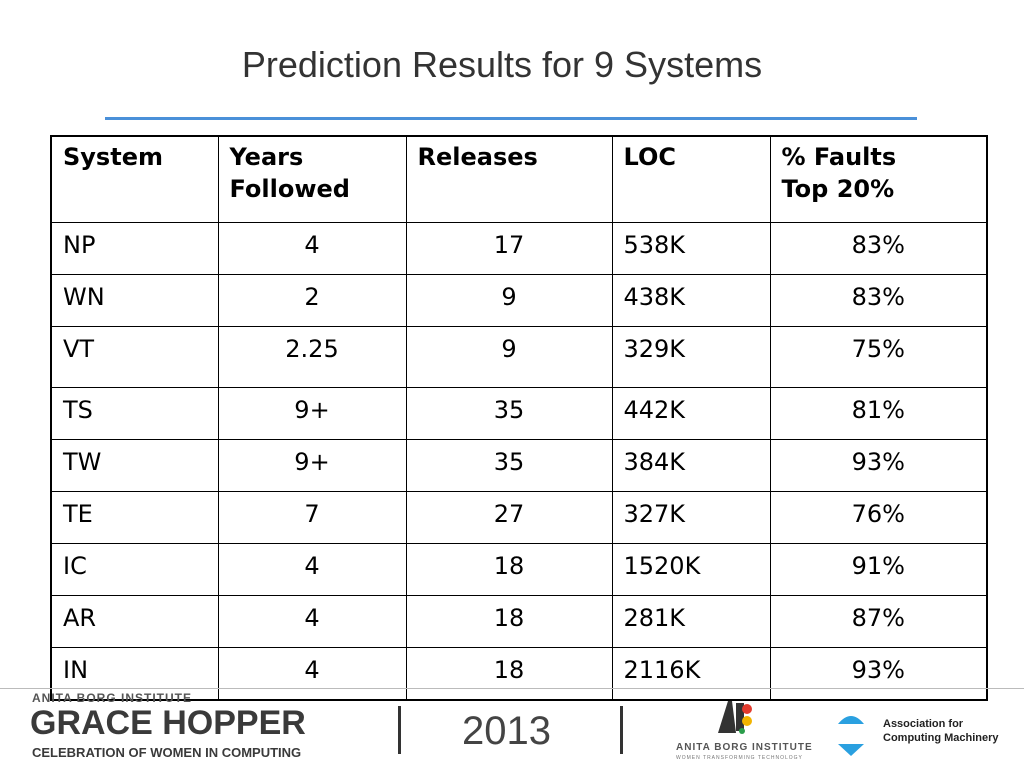 Image resolution: width=1024 pixels, height=768 pixels. What do you see at coordinates (878, 621) in the screenshot?
I see `cell-faults: 87%` at bounding box center [878, 621].